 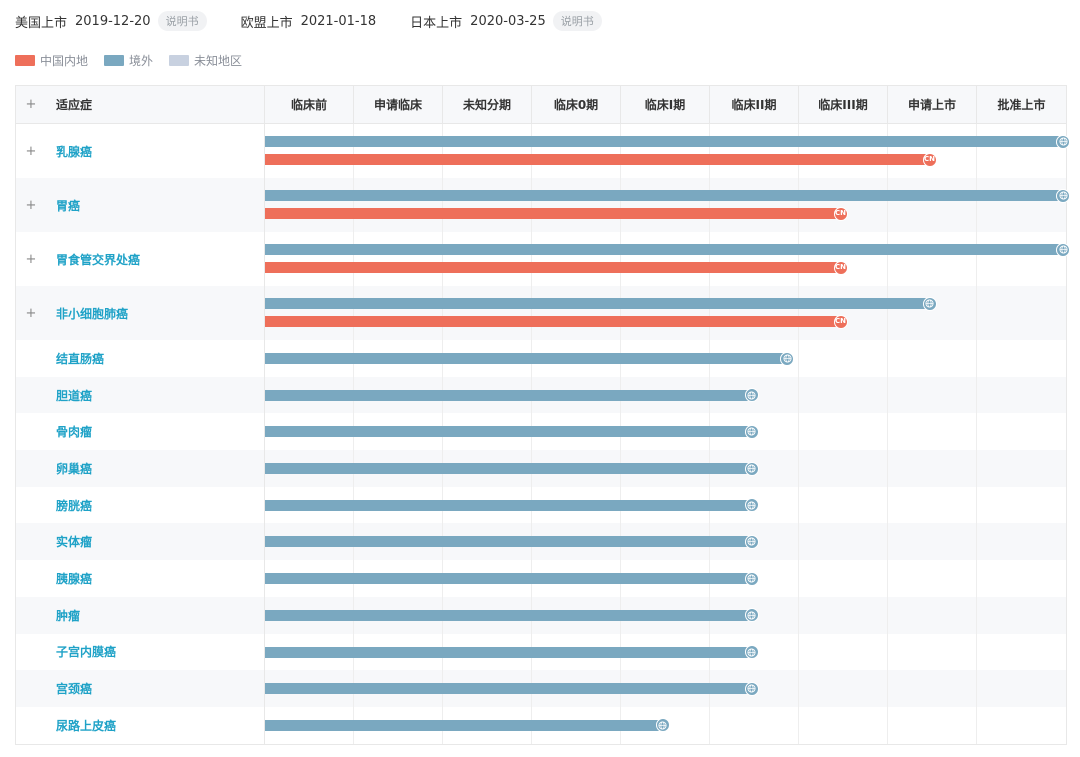 I want to click on indication-cell: 肿瘤, so click(x=140, y=615).